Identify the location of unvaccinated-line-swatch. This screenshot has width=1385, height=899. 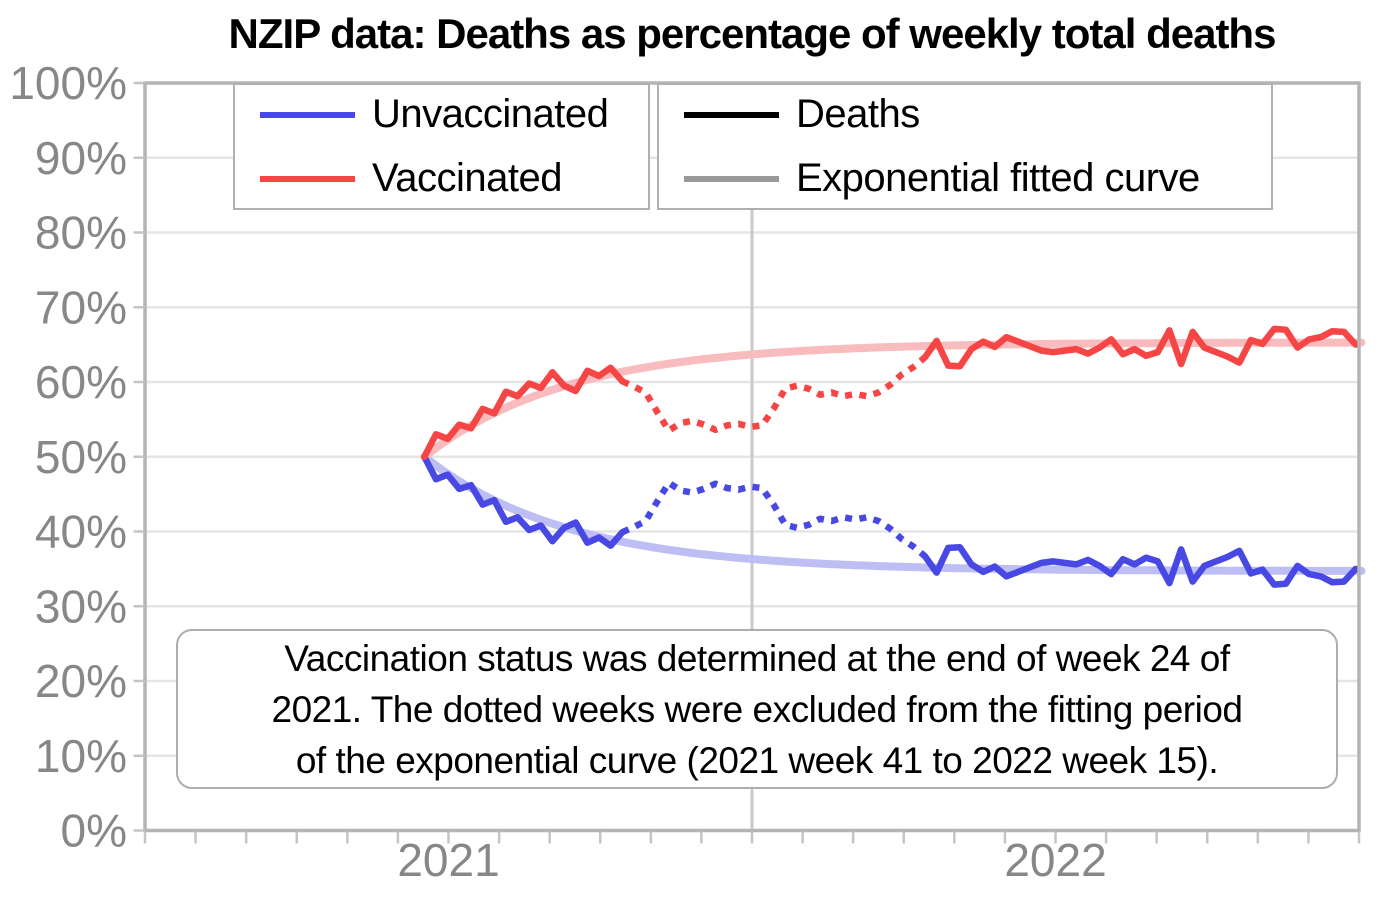
(307, 114).